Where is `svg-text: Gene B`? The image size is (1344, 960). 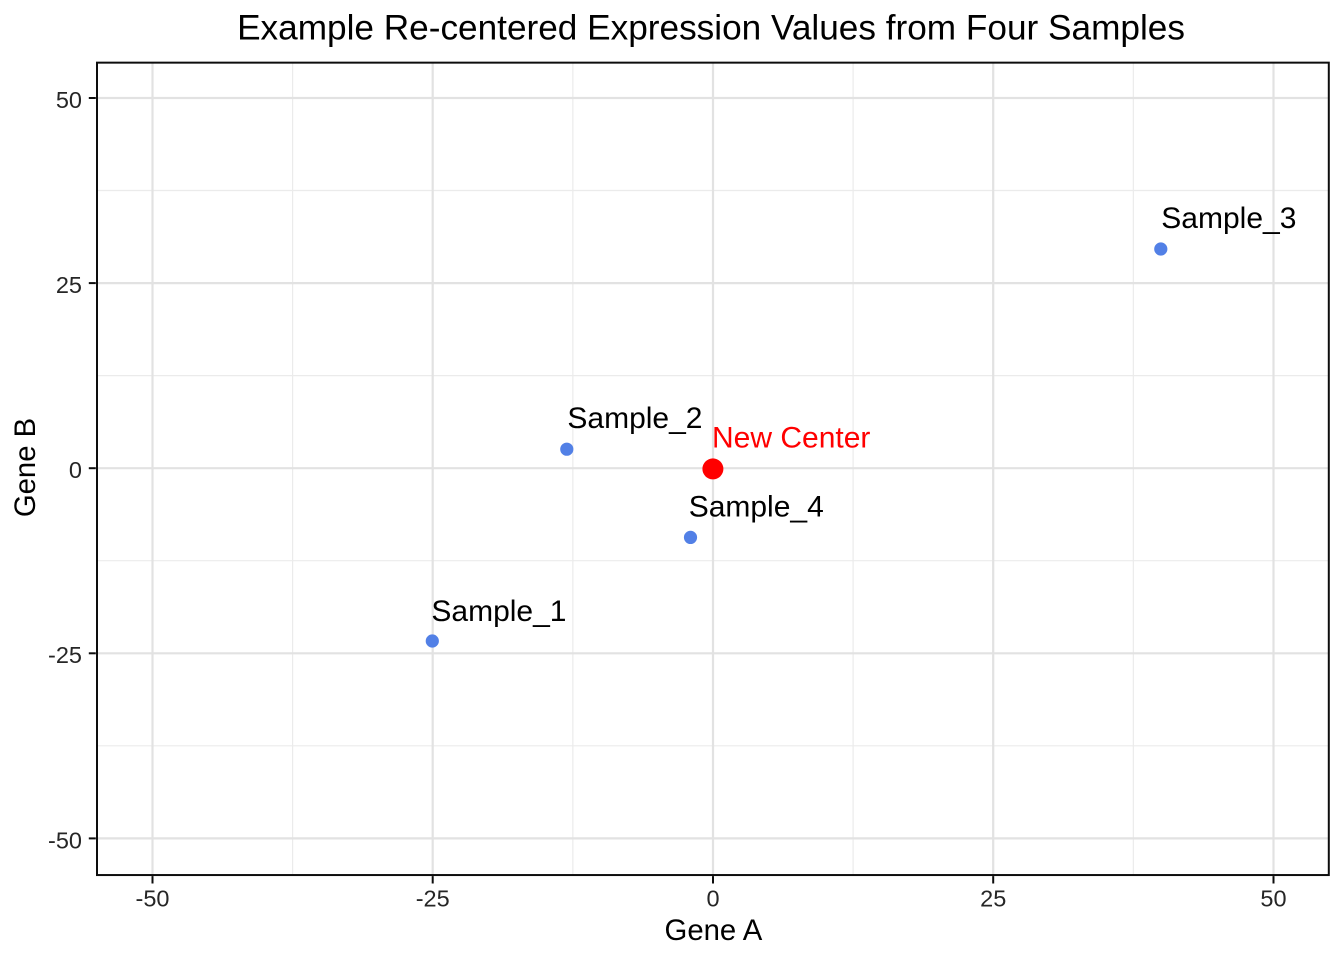 svg-text: Gene B is located at coordinates (25, 467).